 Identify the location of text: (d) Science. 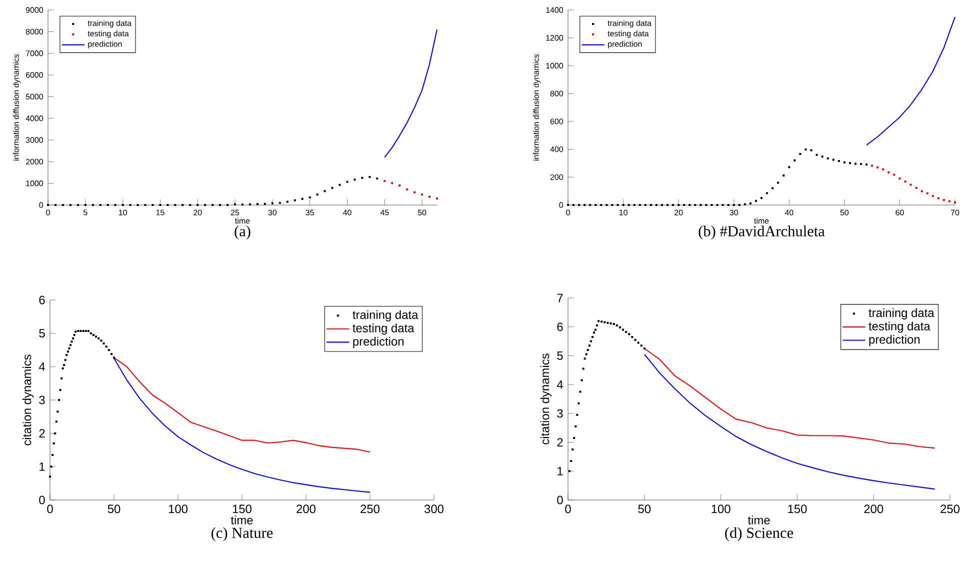
(759, 534).